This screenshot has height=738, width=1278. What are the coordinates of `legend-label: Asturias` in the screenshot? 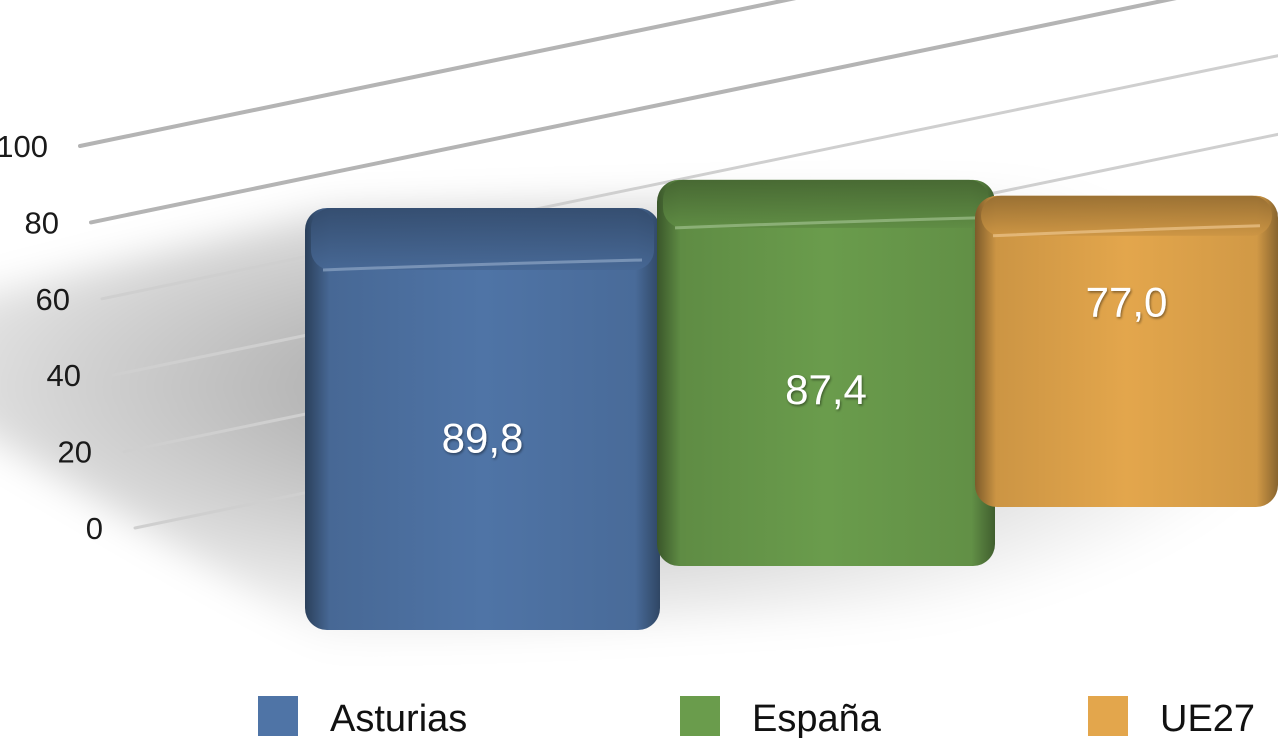 It's located at (398, 718).